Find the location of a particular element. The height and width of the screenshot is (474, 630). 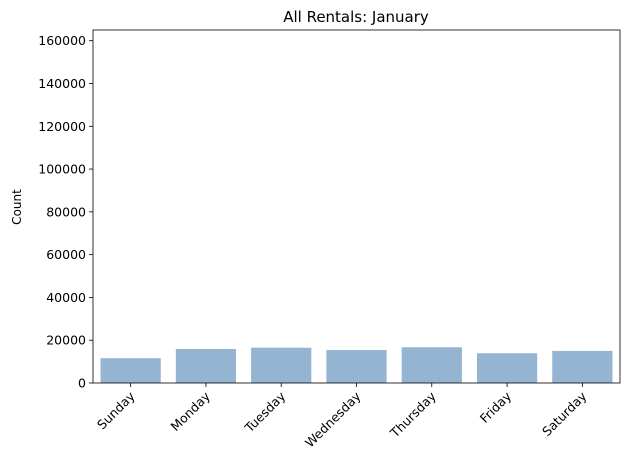

y-tick-label: 40000 is located at coordinates (66, 297).